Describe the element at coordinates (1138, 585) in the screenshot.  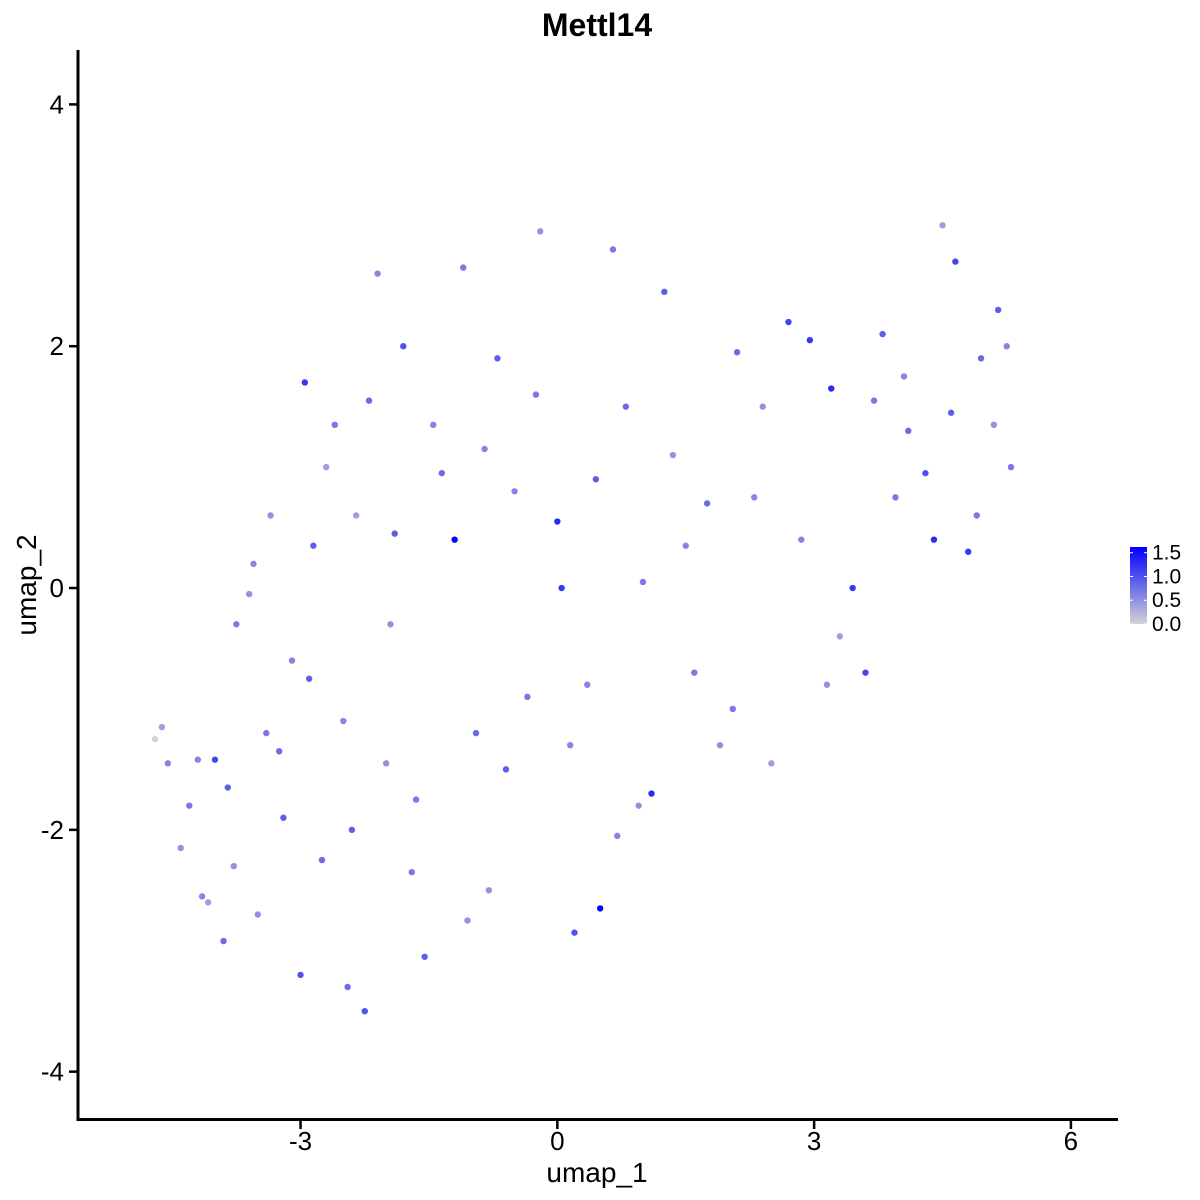
I see `color-bar` at that location.